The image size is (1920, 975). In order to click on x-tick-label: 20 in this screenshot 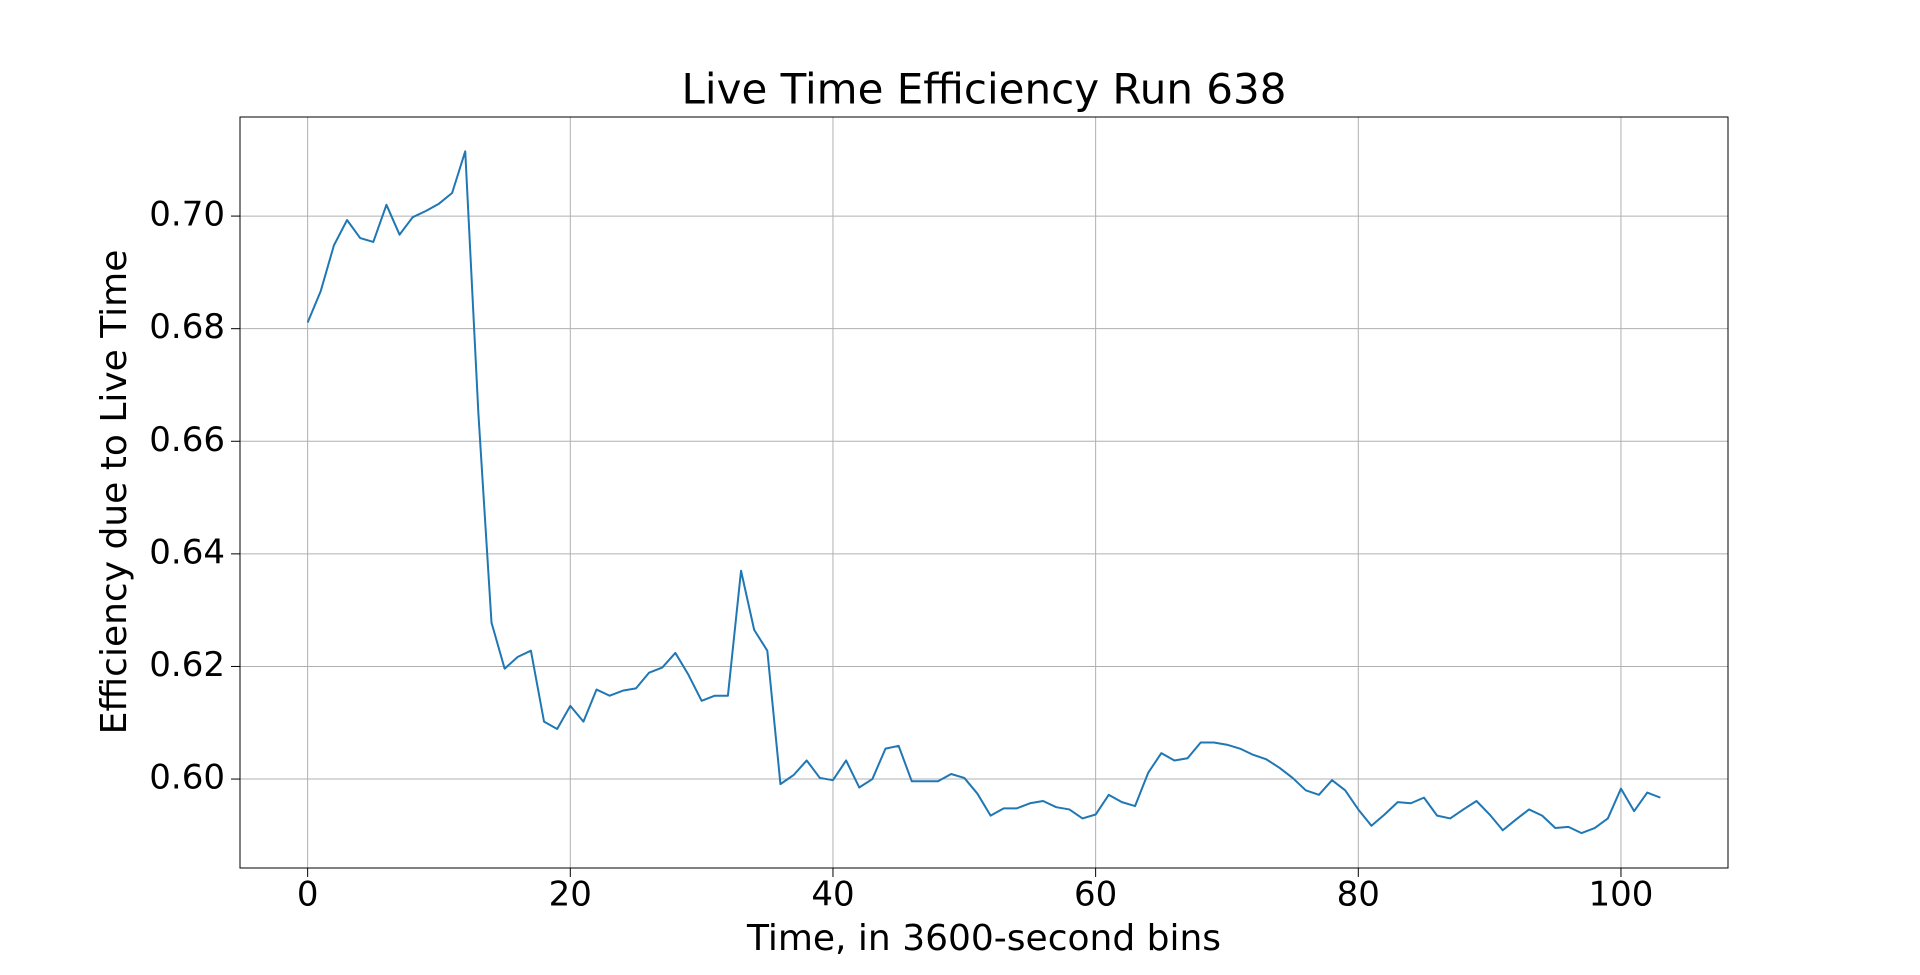, I will do `click(570, 895)`.